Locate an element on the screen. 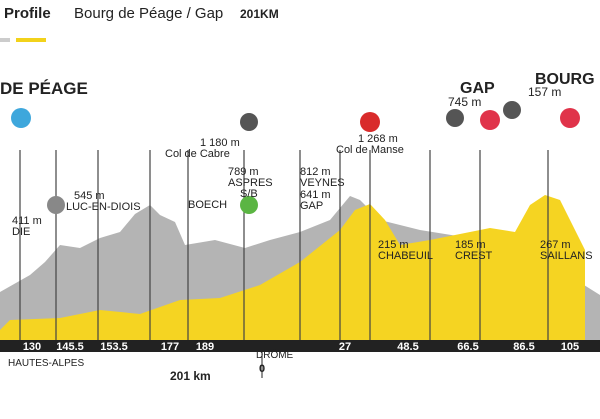 The width and height of the screenshot is (600, 419). km-band is located at coordinates (300, 346).